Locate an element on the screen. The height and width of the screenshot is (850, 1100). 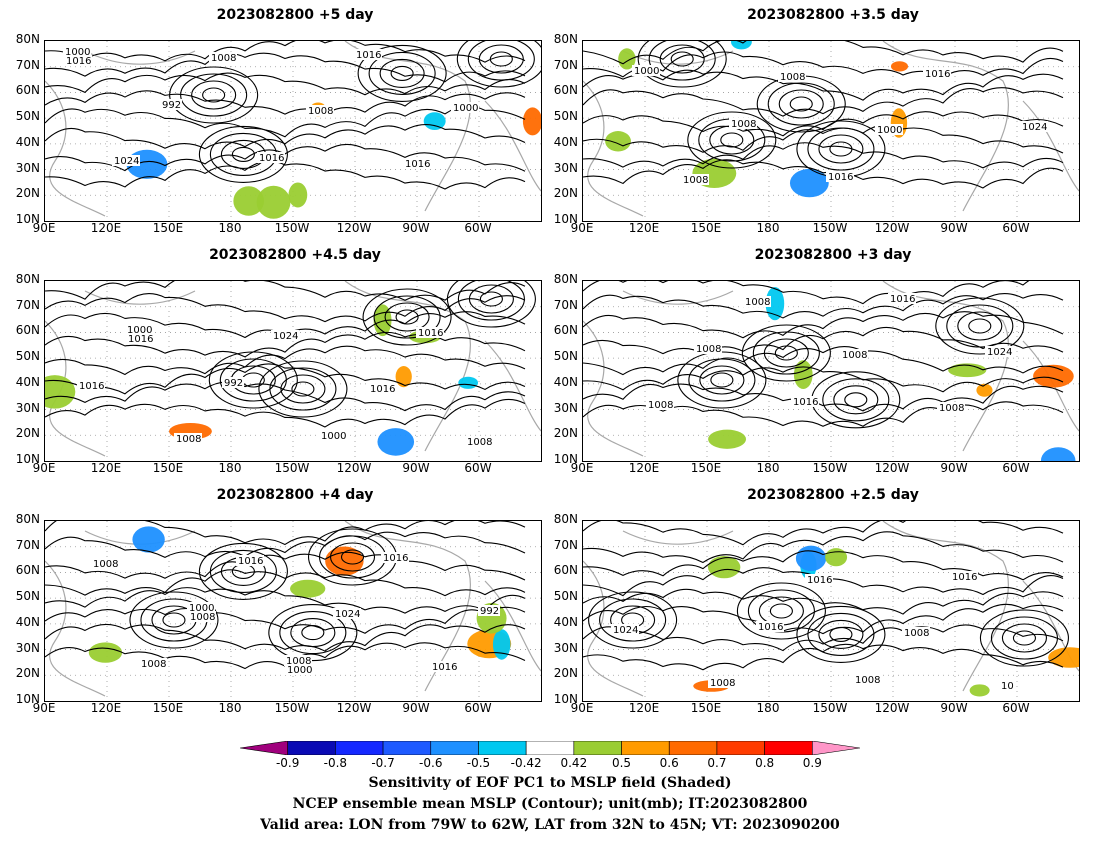
colorbar-tick-label: 0.7 is located at coordinates (717, 763).